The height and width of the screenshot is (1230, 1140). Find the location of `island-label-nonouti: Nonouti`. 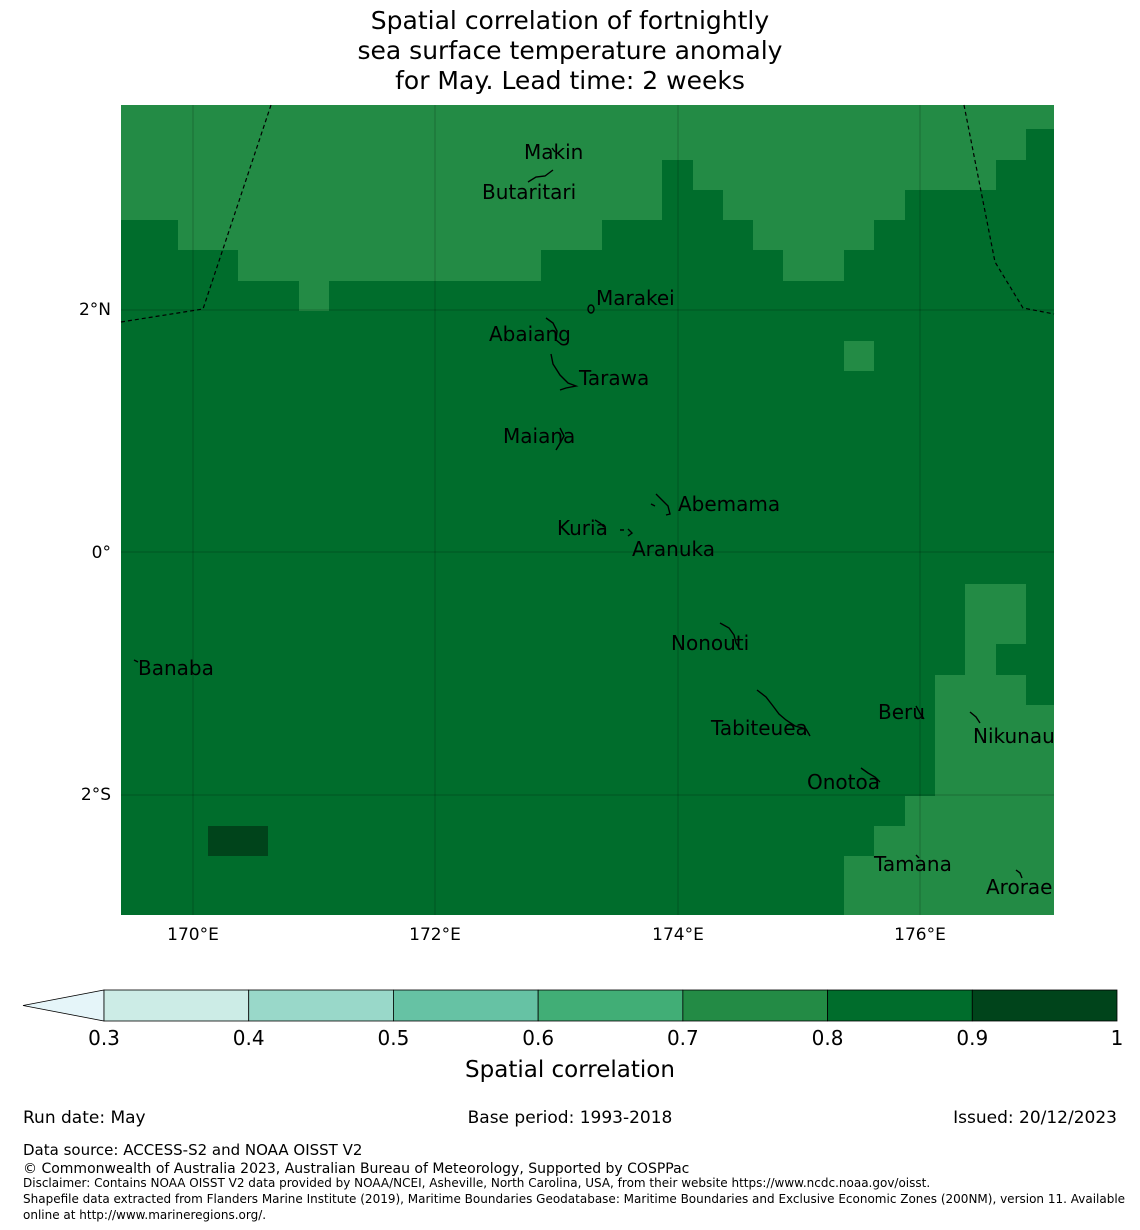

island-label-nonouti: Nonouti is located at coordinates (710, 643).